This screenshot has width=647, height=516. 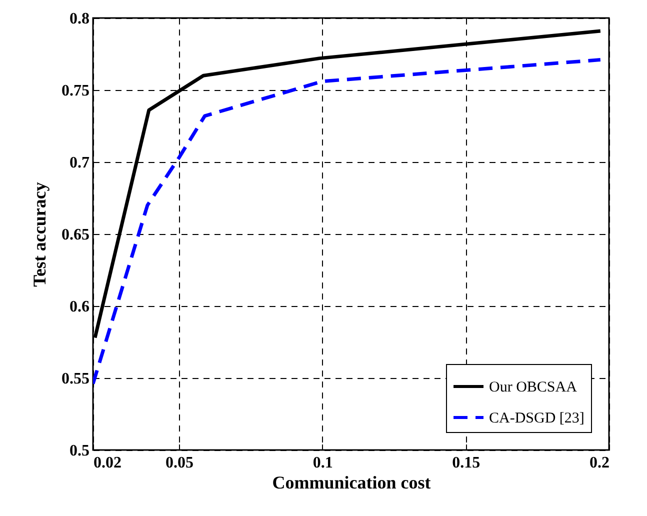 What do you see at coordinates (533, 388) in the screenshot?
I see `legend-label: Our OBCSAA` at bounding box center [533, 388].